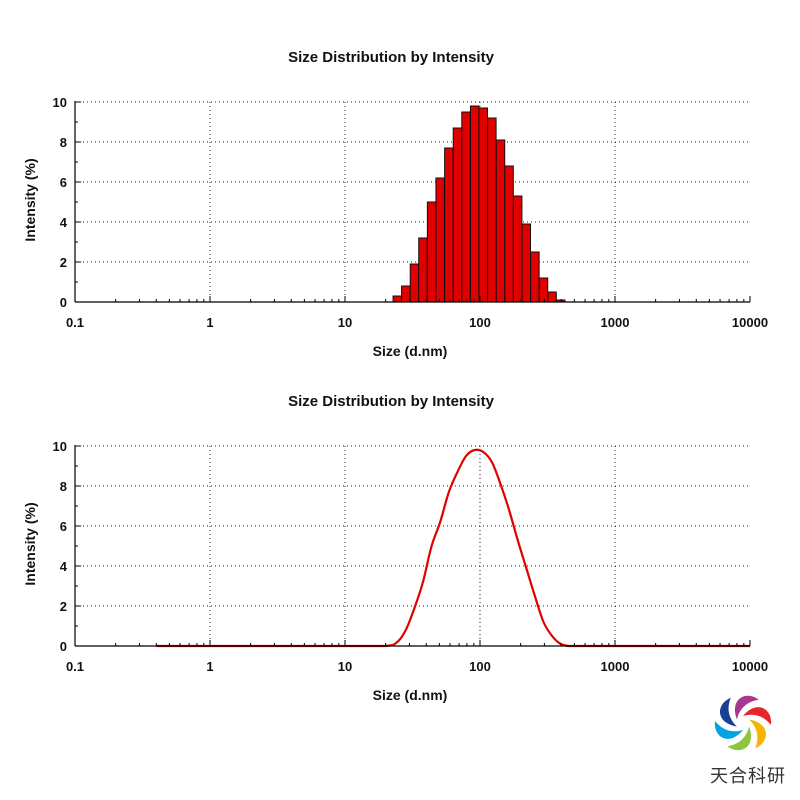  I want to click on brand-logo-text: 天合科研, so click(748, 776).